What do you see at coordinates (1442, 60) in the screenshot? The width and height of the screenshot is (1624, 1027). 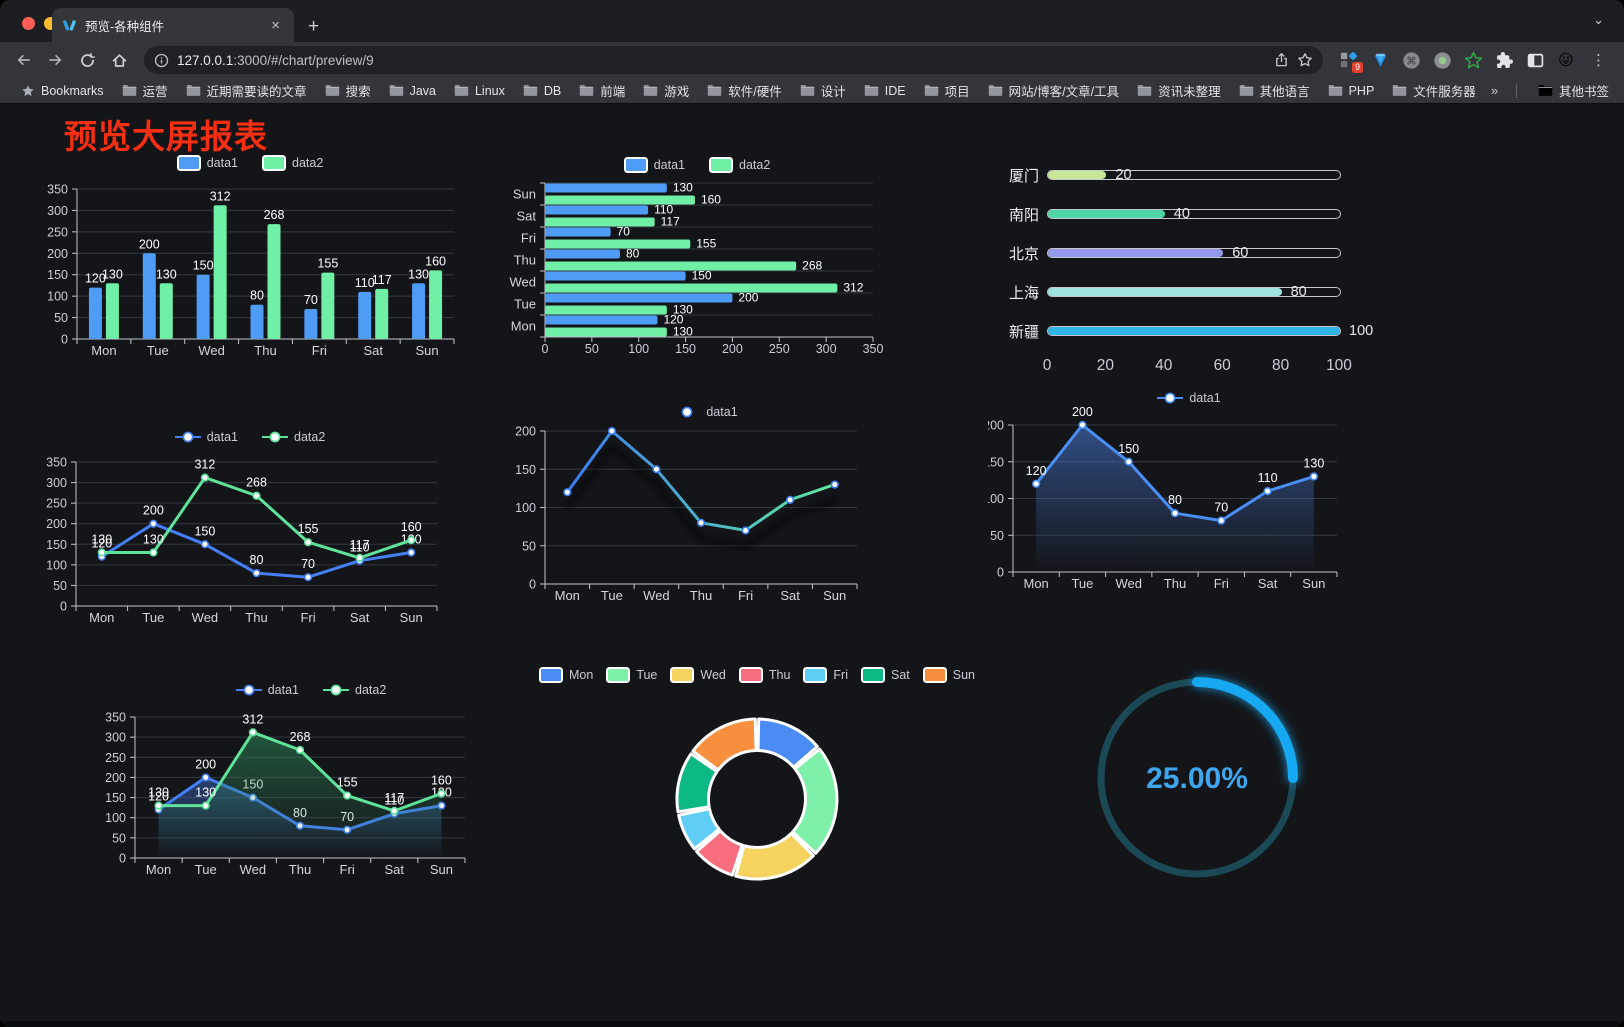 I see `dot-circle-extension-icon` at bounding box center [1442, 60].